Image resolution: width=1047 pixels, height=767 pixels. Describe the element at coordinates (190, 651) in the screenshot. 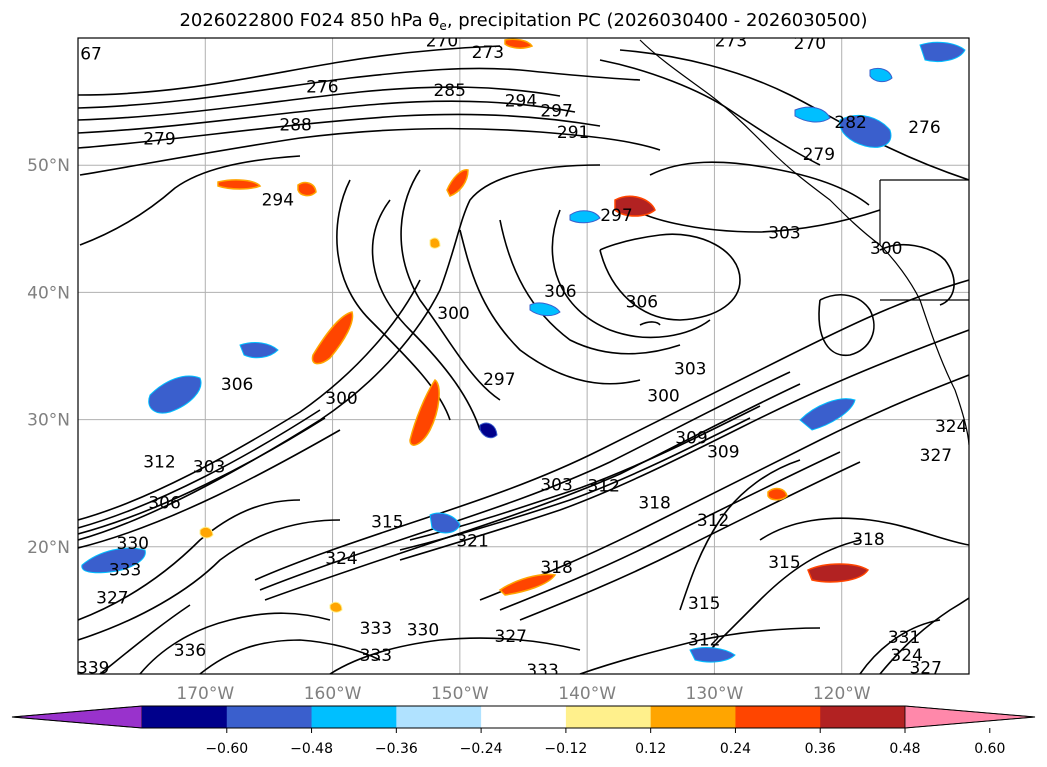

I see `contour-label: 336` at that location.